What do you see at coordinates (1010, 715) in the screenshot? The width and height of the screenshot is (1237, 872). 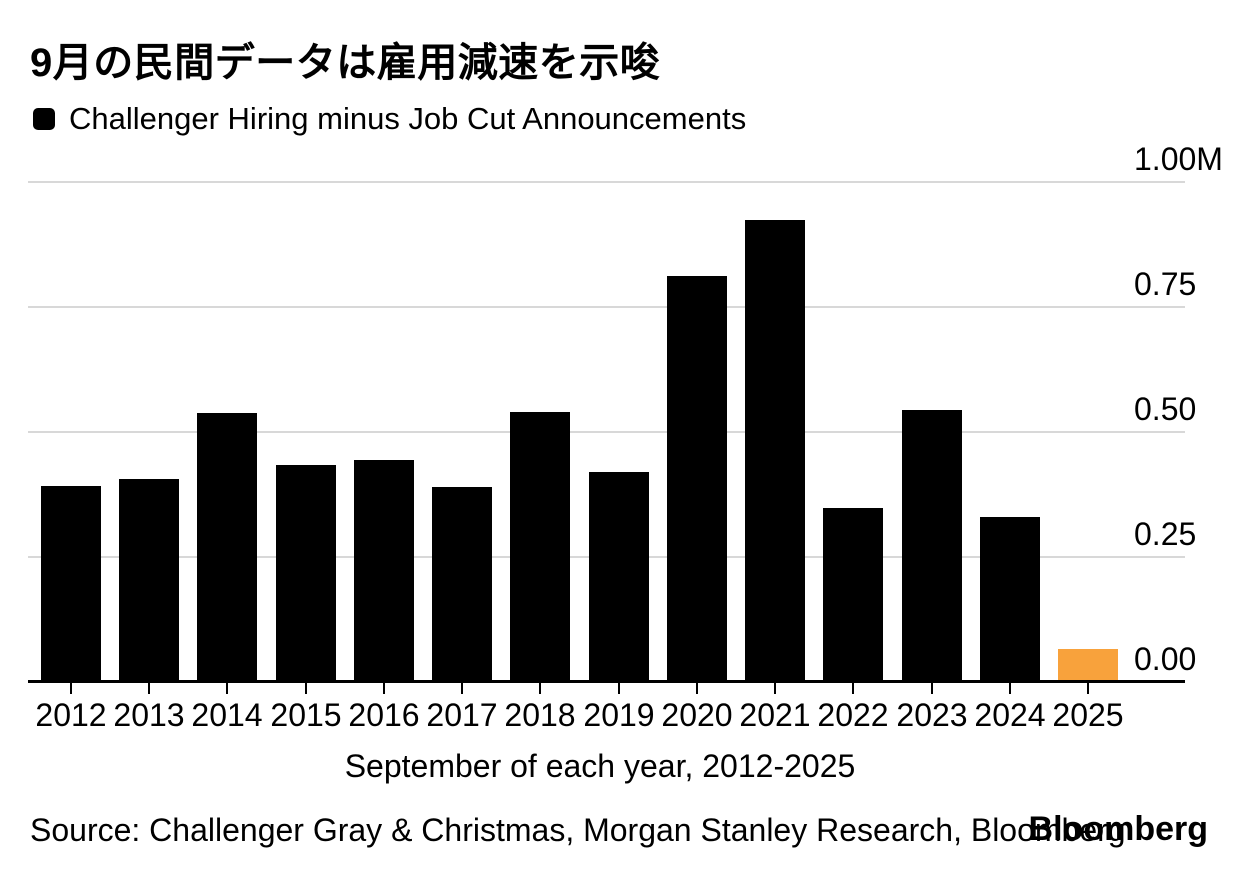 I see `x-axis-label: 2024` at bounding box center [1010, 715].